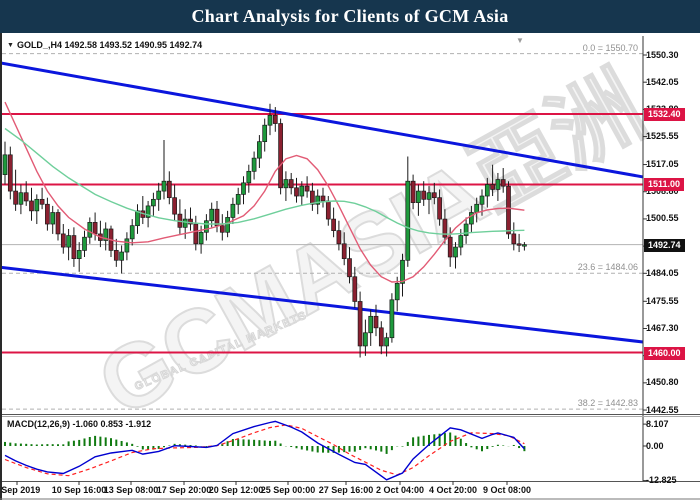 This screenshot has height=500, width=700. I want to click on time-axis-label: 20 Sep 12:00, so click(236, 490).